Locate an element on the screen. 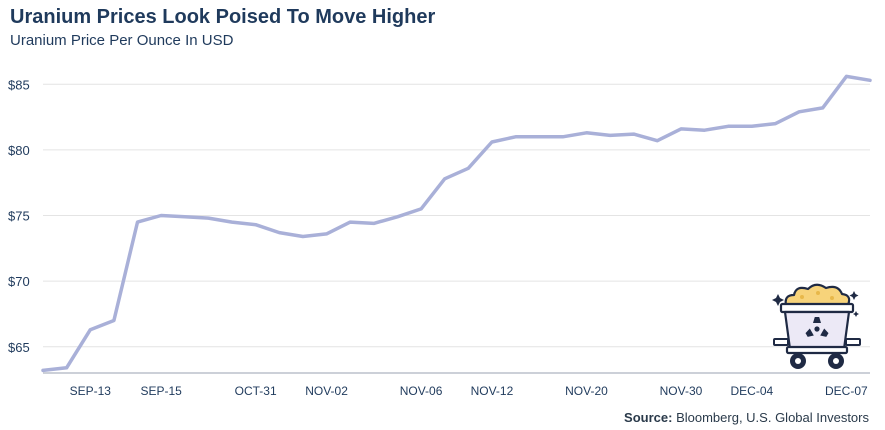 The image size is (885, 430). source-note: Source: Bloomberg, U.S. Global Investors is located at coordinates (746, 417).